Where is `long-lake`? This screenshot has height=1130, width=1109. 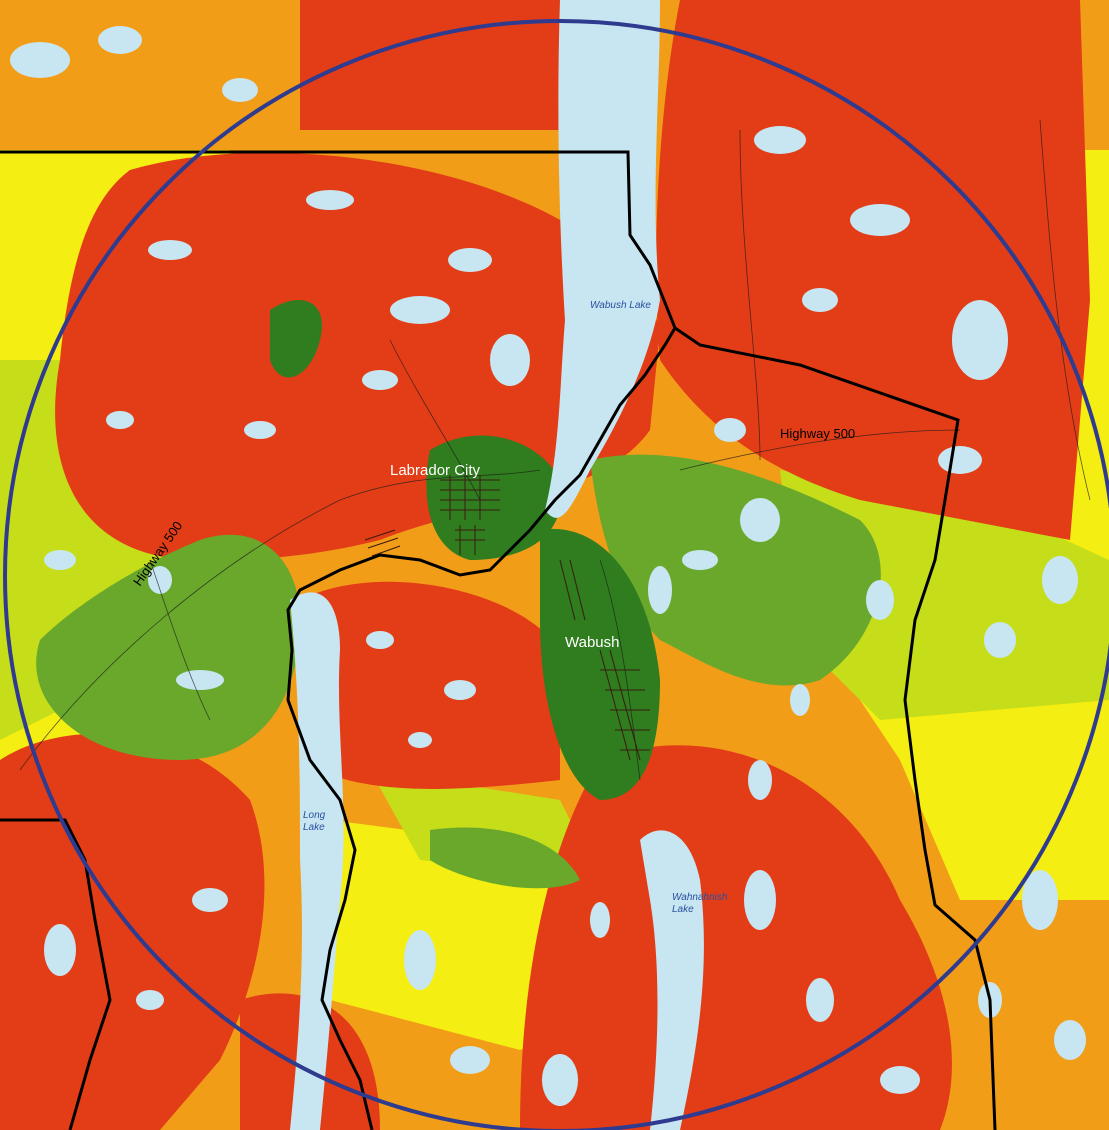 long-lake is located at coordinates (317, 861).